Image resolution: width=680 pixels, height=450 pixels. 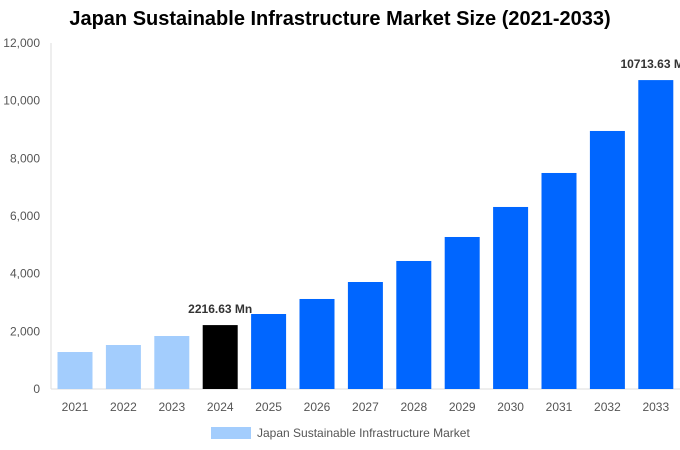 What do you see at coordinates (172, 362) in the screenshot?
I see `bar-2023` at bounding box center [172, 362].